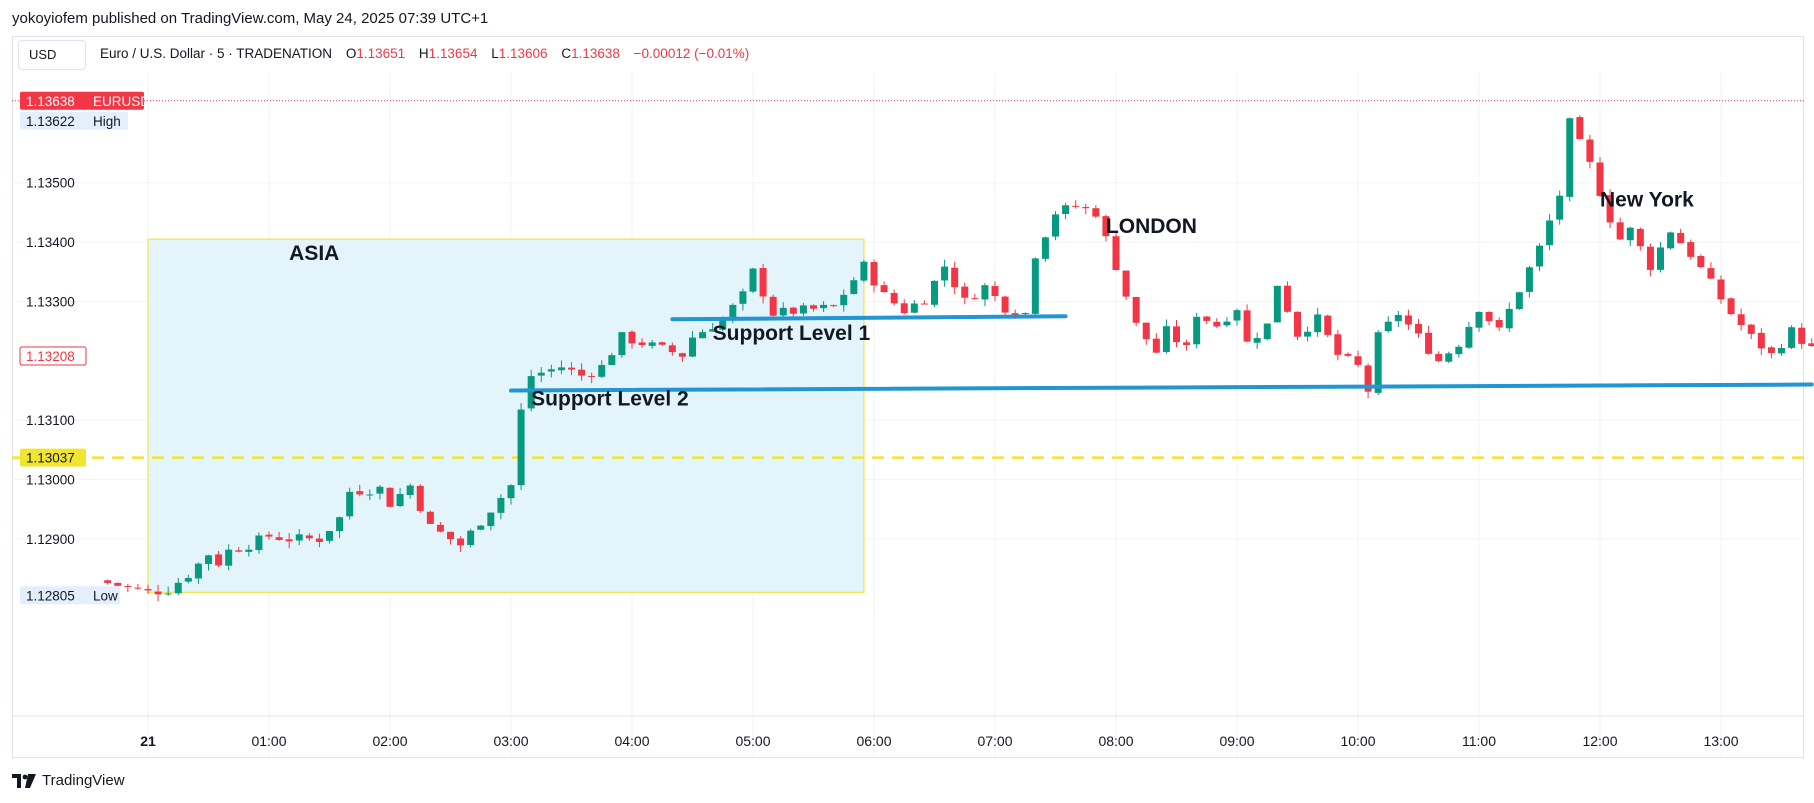 The height and width of the screenshot is (803, 1814). What do you see at coordinates (50, 420) in the screenshot?
I see `y-tick-label: 1.13100` at bounding box center [50, 420].